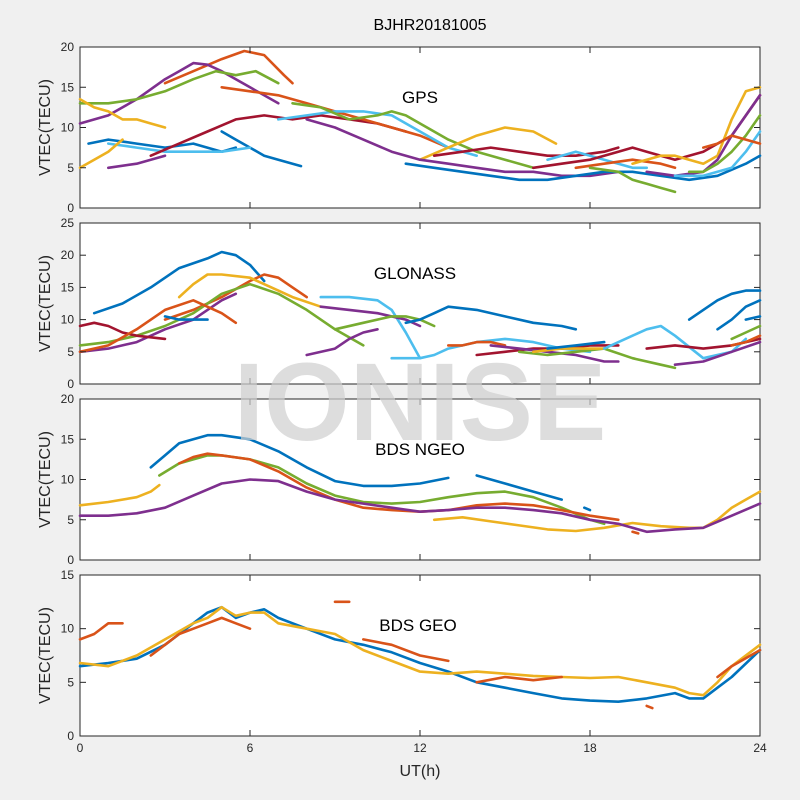 This screenshot has width=800, height=800. Describe the element at coordinates (590, 748) in the screenshot. I see `x-tick-label: 18` at that location.